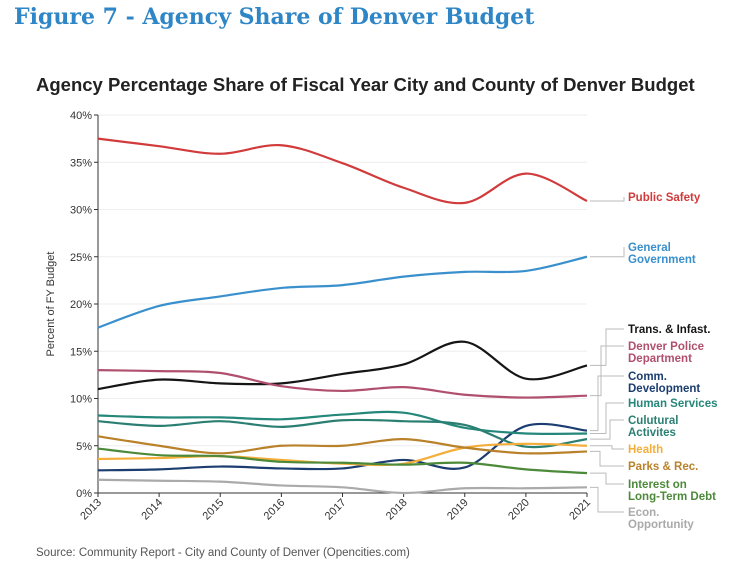 Image resolution: width=750 pixels, height=575 pixels. What do you see at coordinates (672, 491) in the screenshot?
I see `series-label: Interest on Long-Term Debt` at bounding box center [672, 491].